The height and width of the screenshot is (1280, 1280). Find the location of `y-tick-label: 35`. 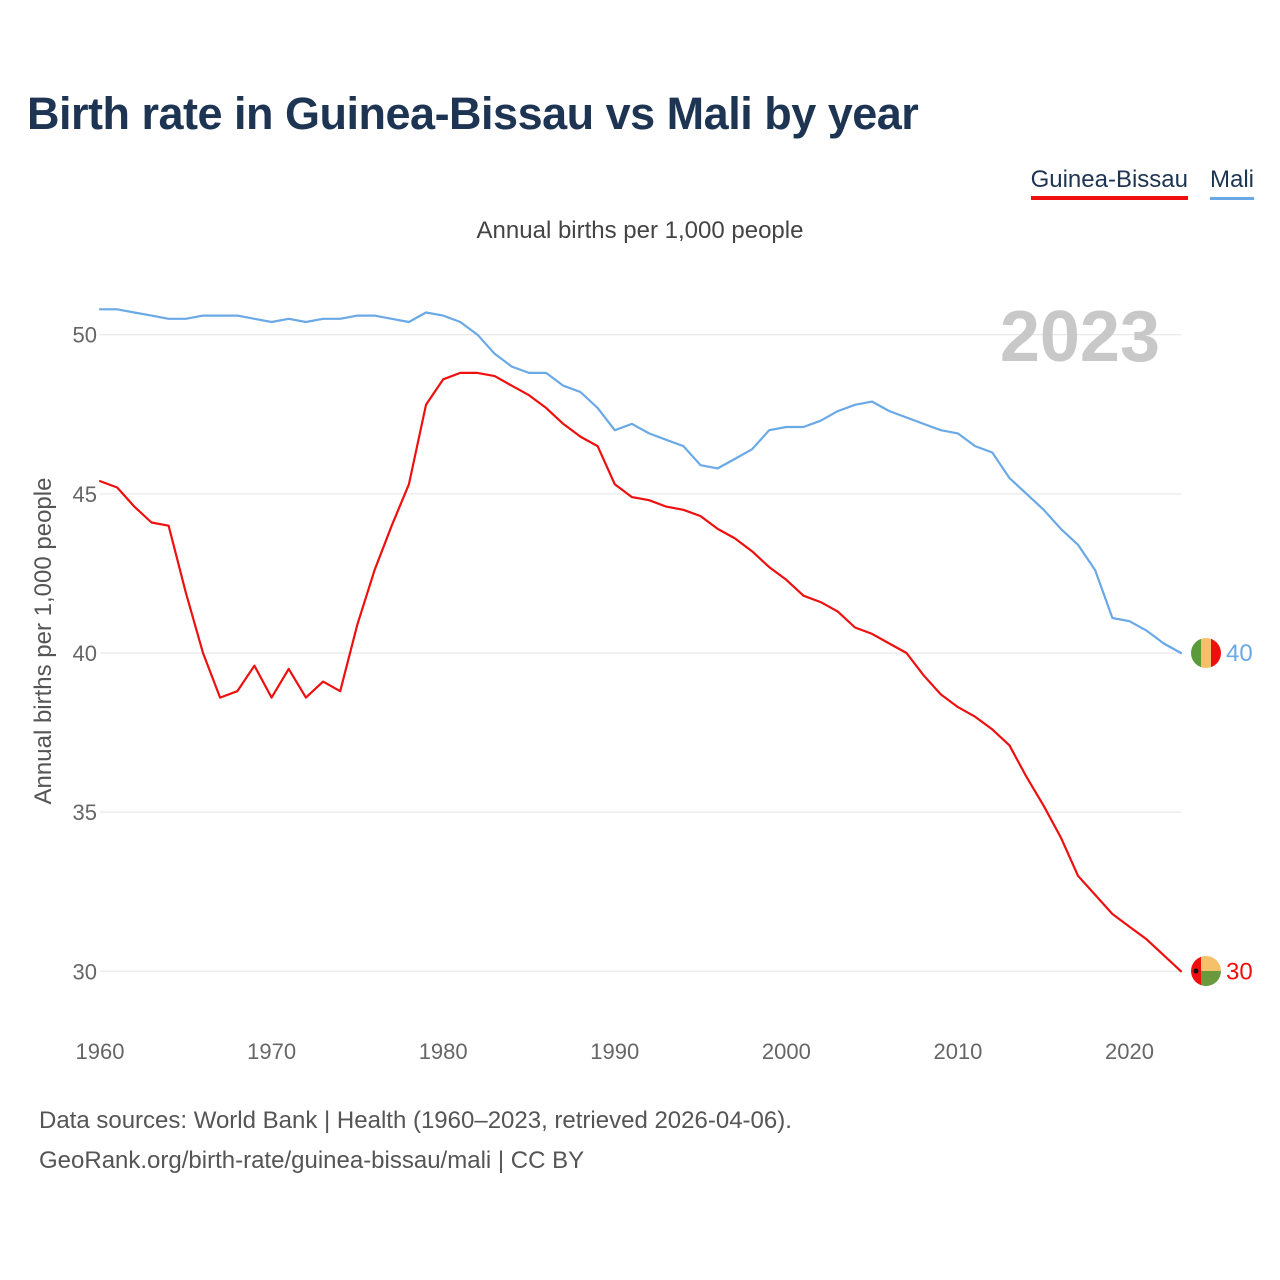

y-tick-label: 35 is located at coordinates (85, 812).